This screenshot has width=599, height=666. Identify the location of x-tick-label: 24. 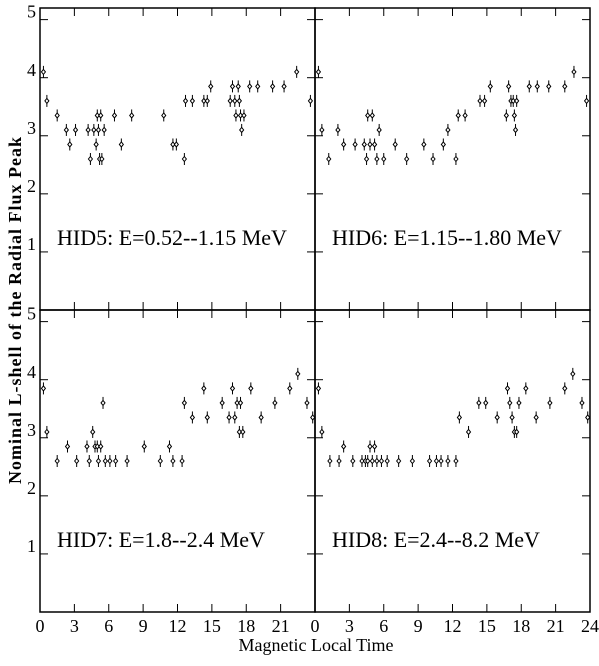
(590, 626).